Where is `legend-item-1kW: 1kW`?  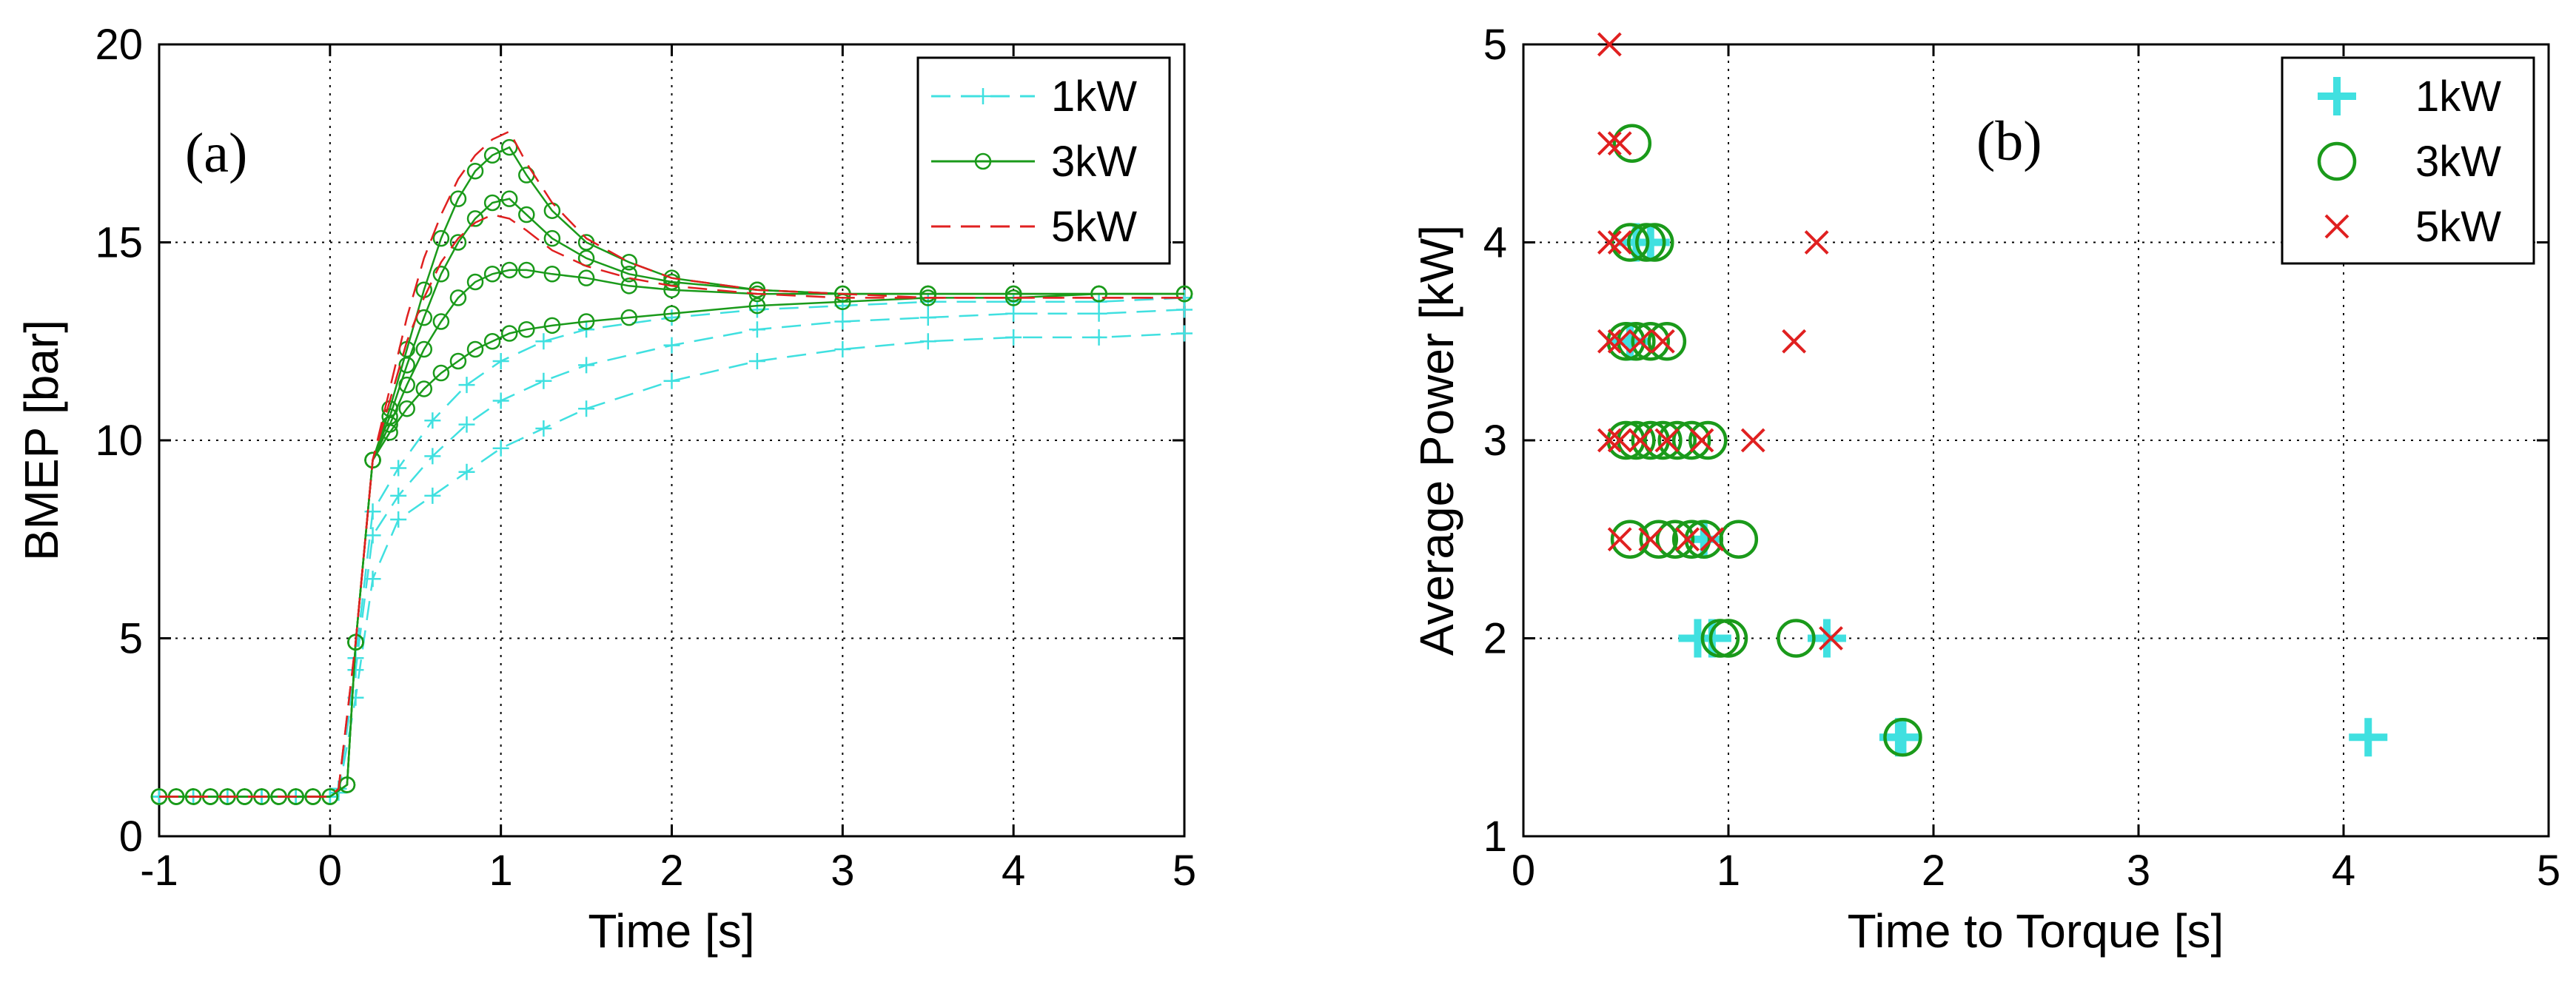
legend-item-1kW: 1kW is located at coordinates (1034, 97).